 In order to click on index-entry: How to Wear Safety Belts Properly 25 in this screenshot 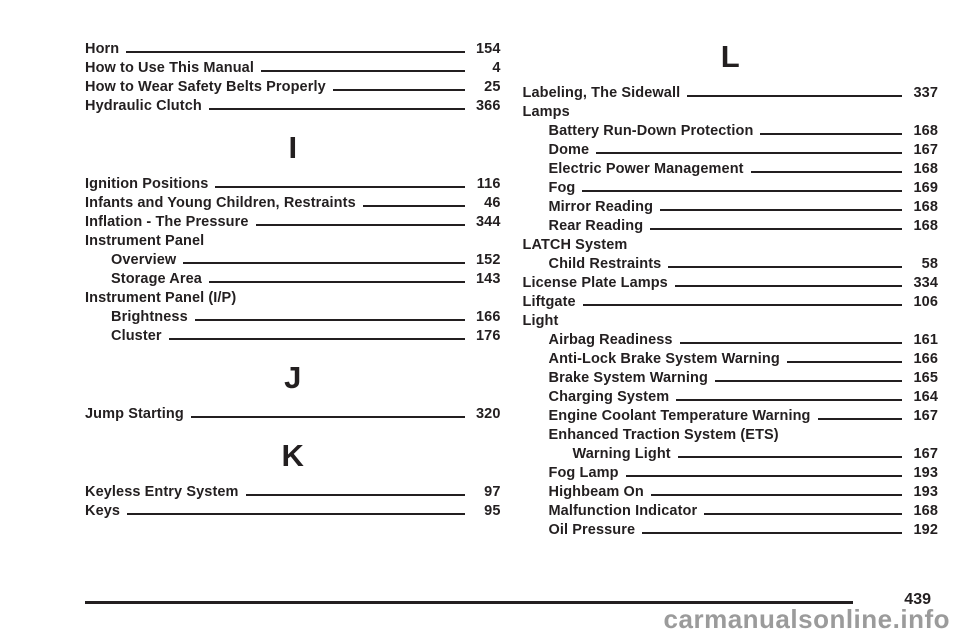, I will do `click(293, 87)`.